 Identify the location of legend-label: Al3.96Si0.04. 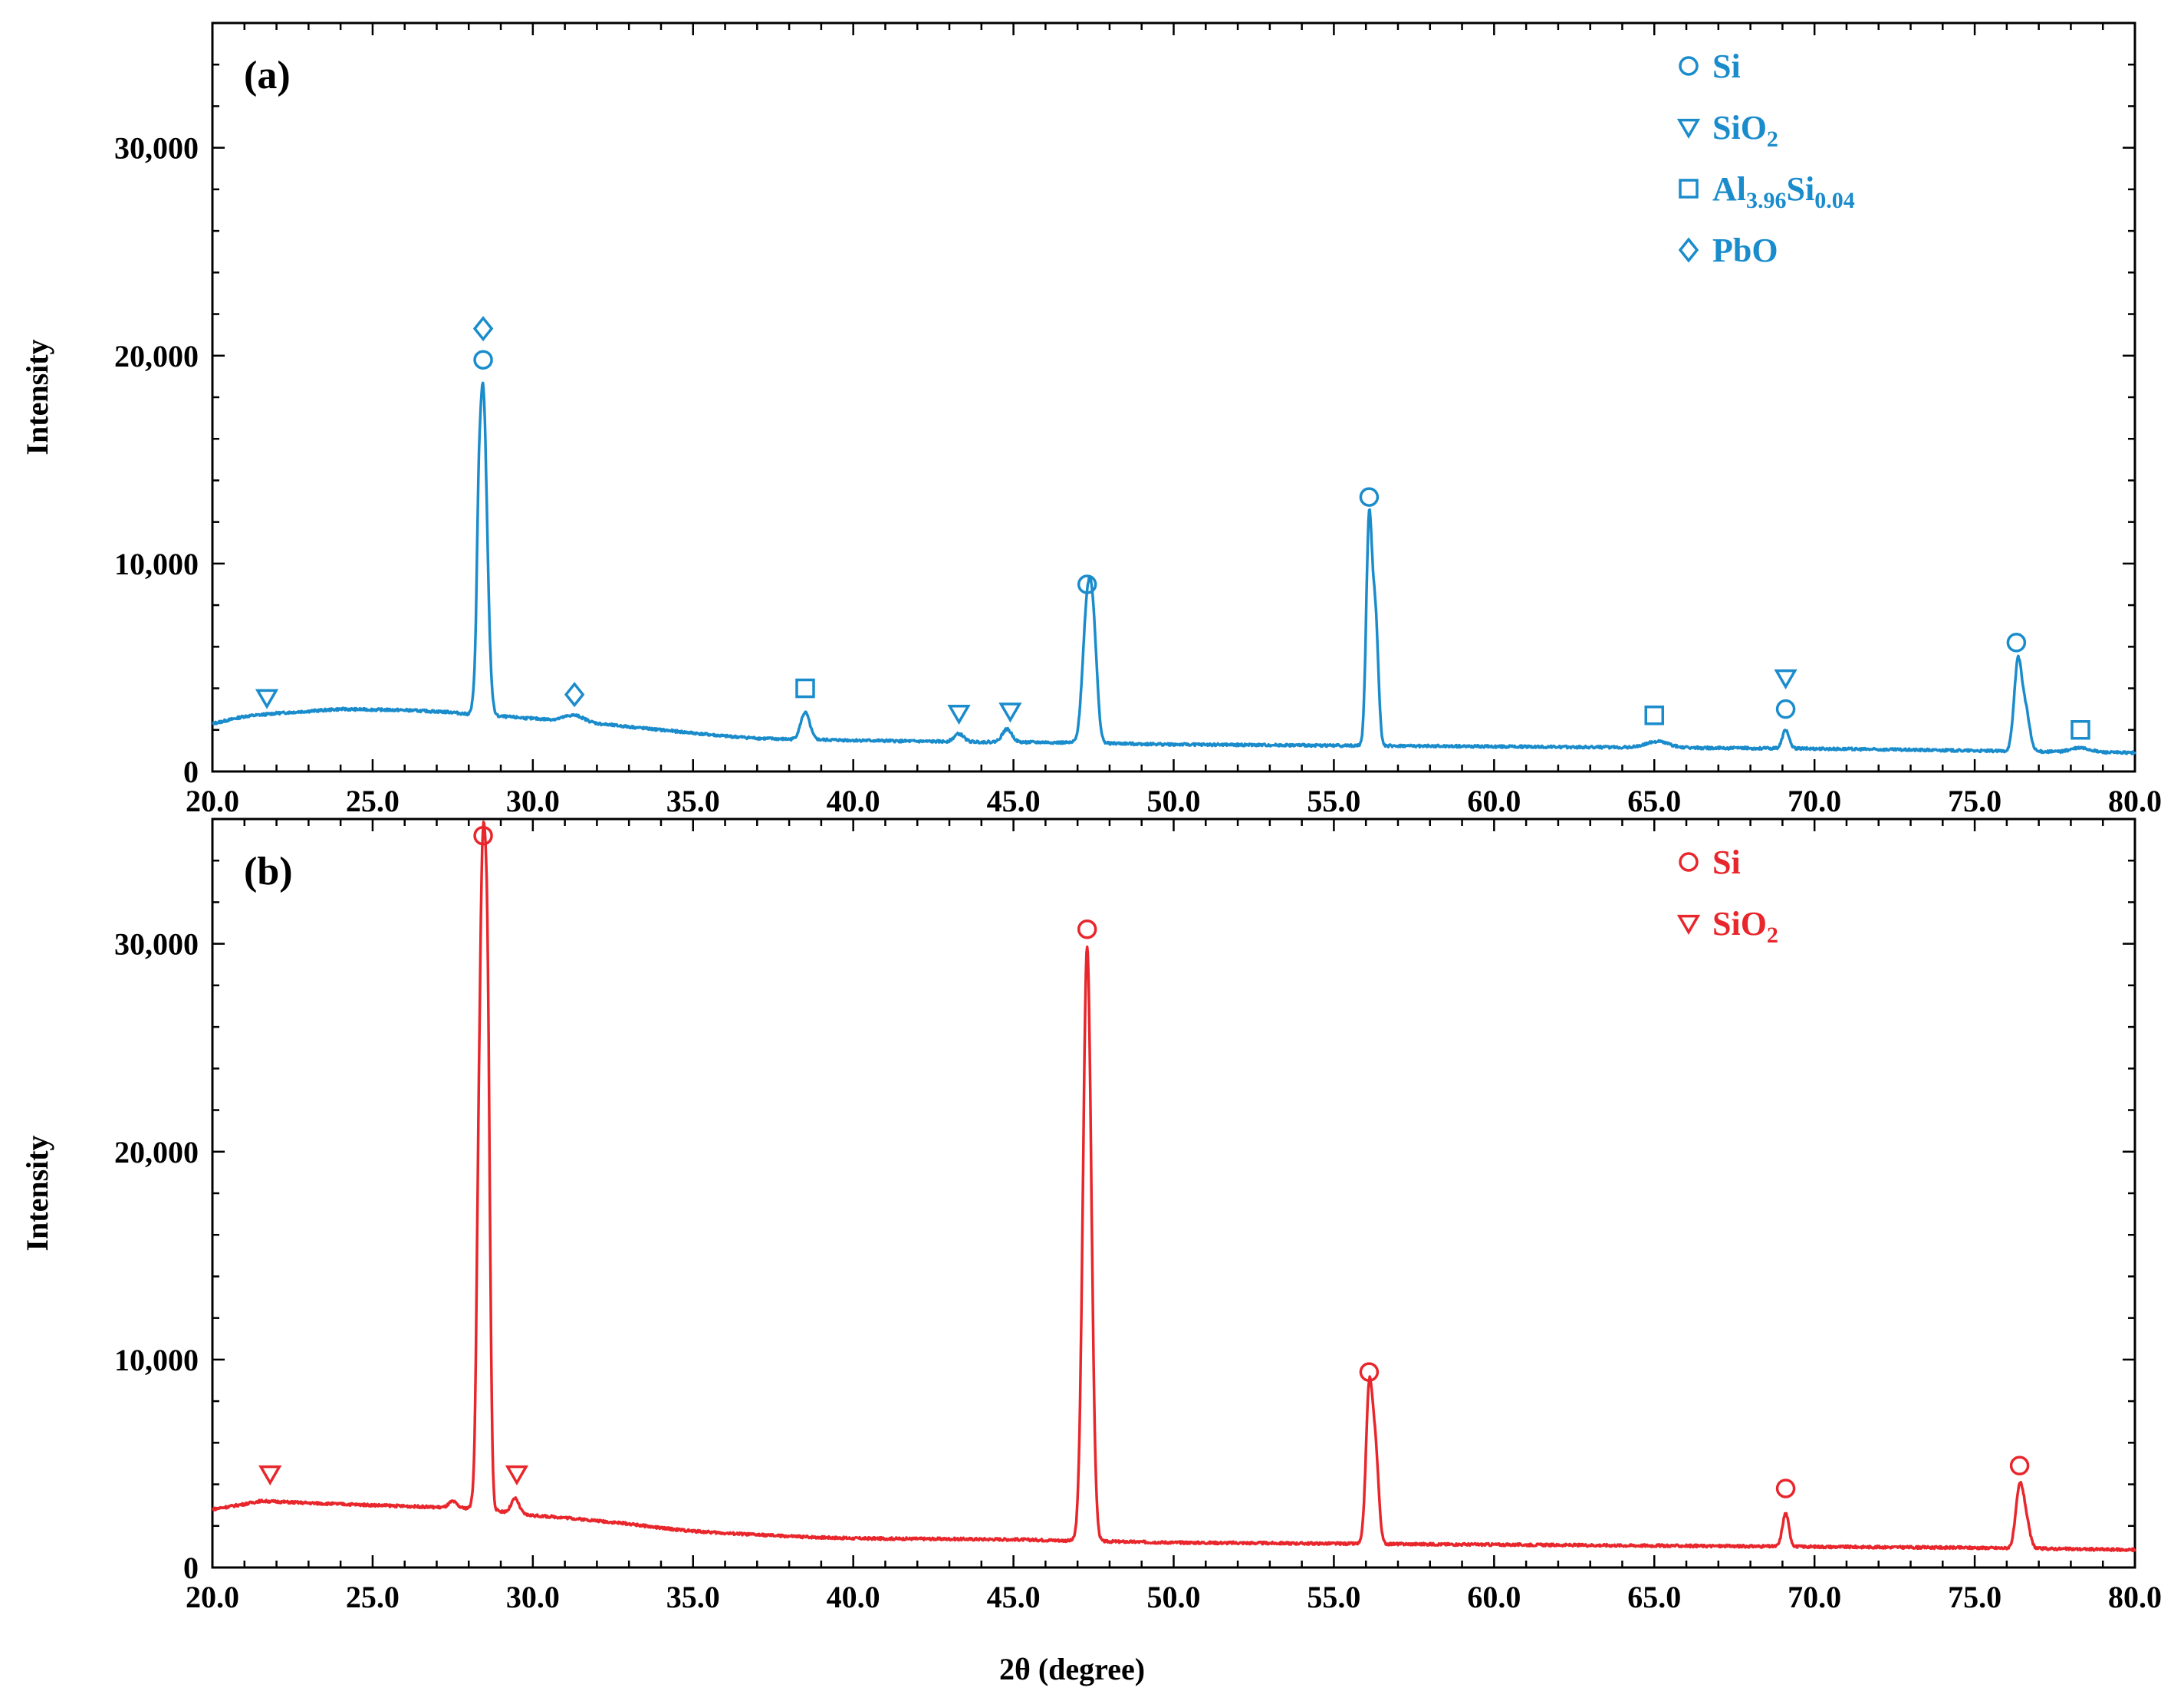
(1784, 191).